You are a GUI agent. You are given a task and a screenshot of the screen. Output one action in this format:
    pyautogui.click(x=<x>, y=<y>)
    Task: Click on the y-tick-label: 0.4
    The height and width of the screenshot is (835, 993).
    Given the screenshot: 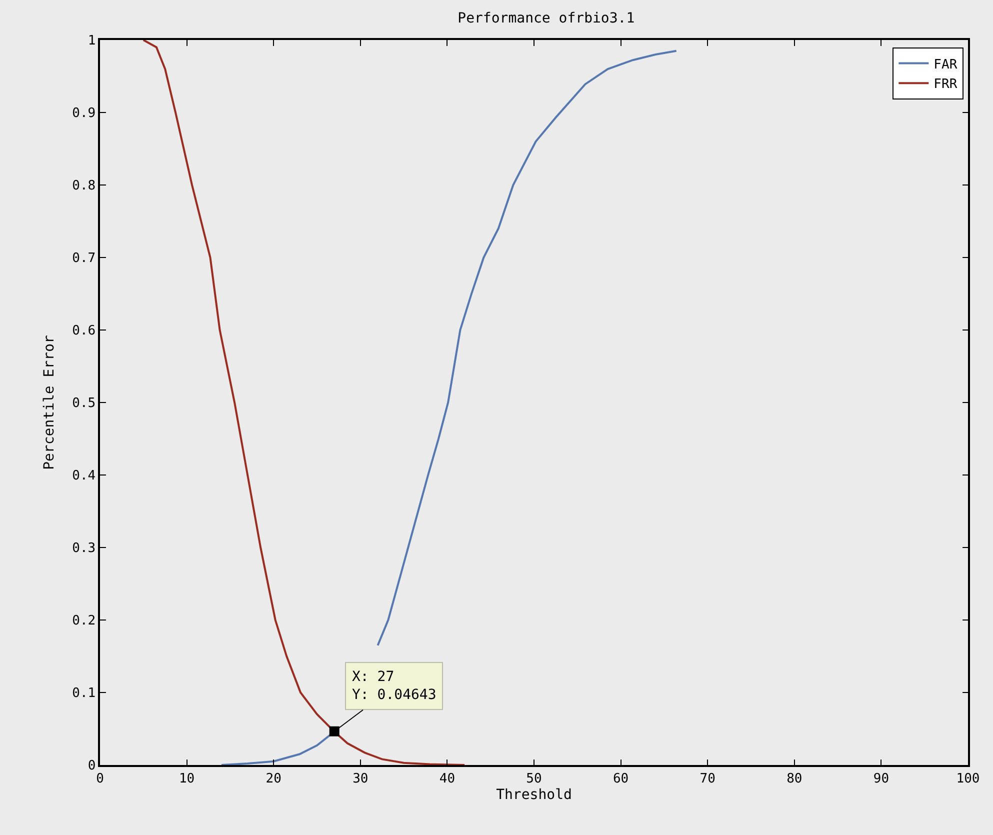 What is the action you would take?
    pyautogui.click(x=84, y=476)
    